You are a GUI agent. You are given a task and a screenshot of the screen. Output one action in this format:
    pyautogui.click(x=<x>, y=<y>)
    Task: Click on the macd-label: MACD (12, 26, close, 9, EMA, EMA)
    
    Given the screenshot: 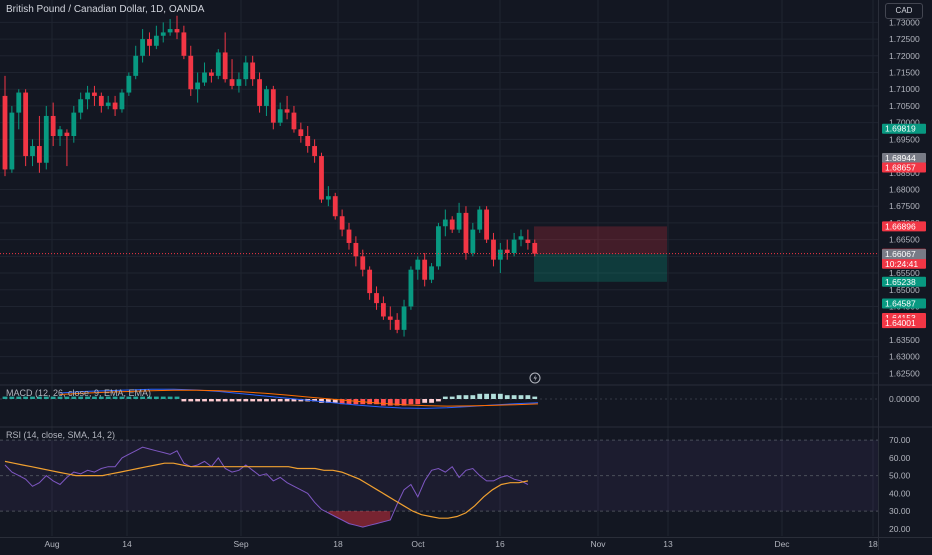 What is the action you would take?
    pyautogui.click(x=79, y=393)
    